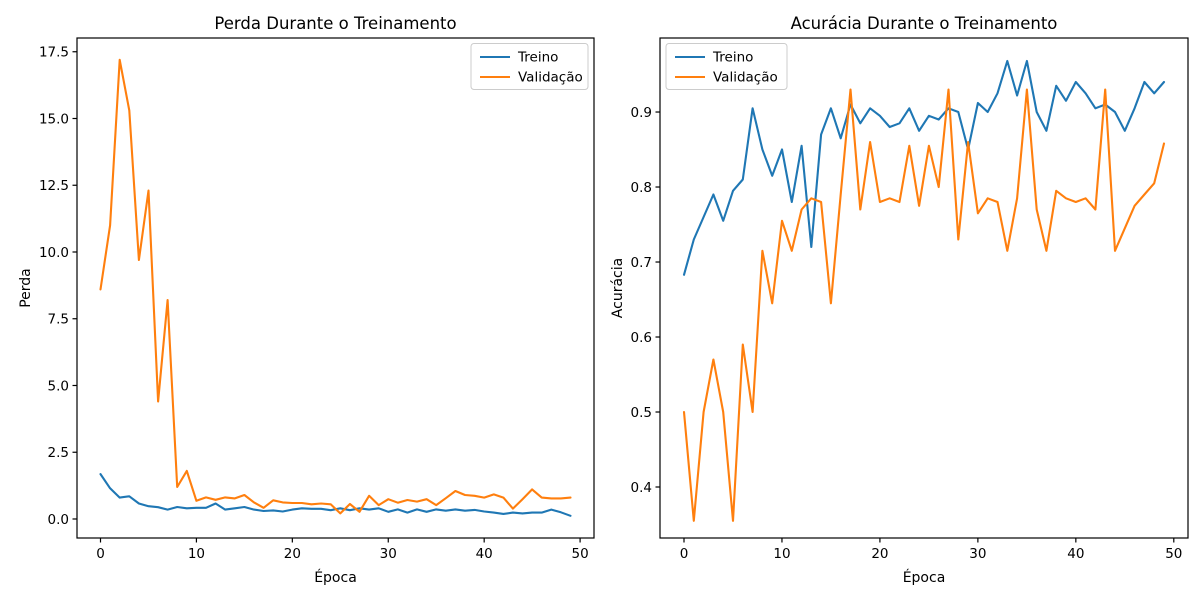  What do you see at coordinates (924, 577) in the screenshot?
I see `accuracy-plot-xlabel: Época` at bounding box center [924, 577].